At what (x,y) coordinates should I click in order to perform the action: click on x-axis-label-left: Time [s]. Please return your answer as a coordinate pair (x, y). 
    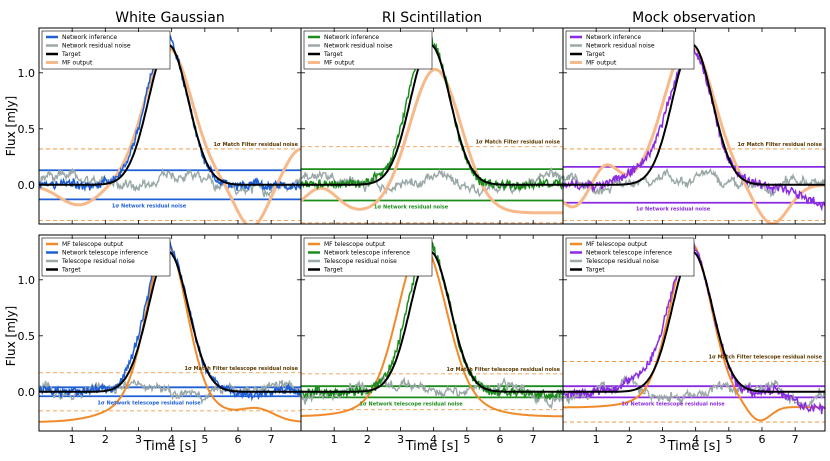
    Looking at the image, I should click on (170, 446).